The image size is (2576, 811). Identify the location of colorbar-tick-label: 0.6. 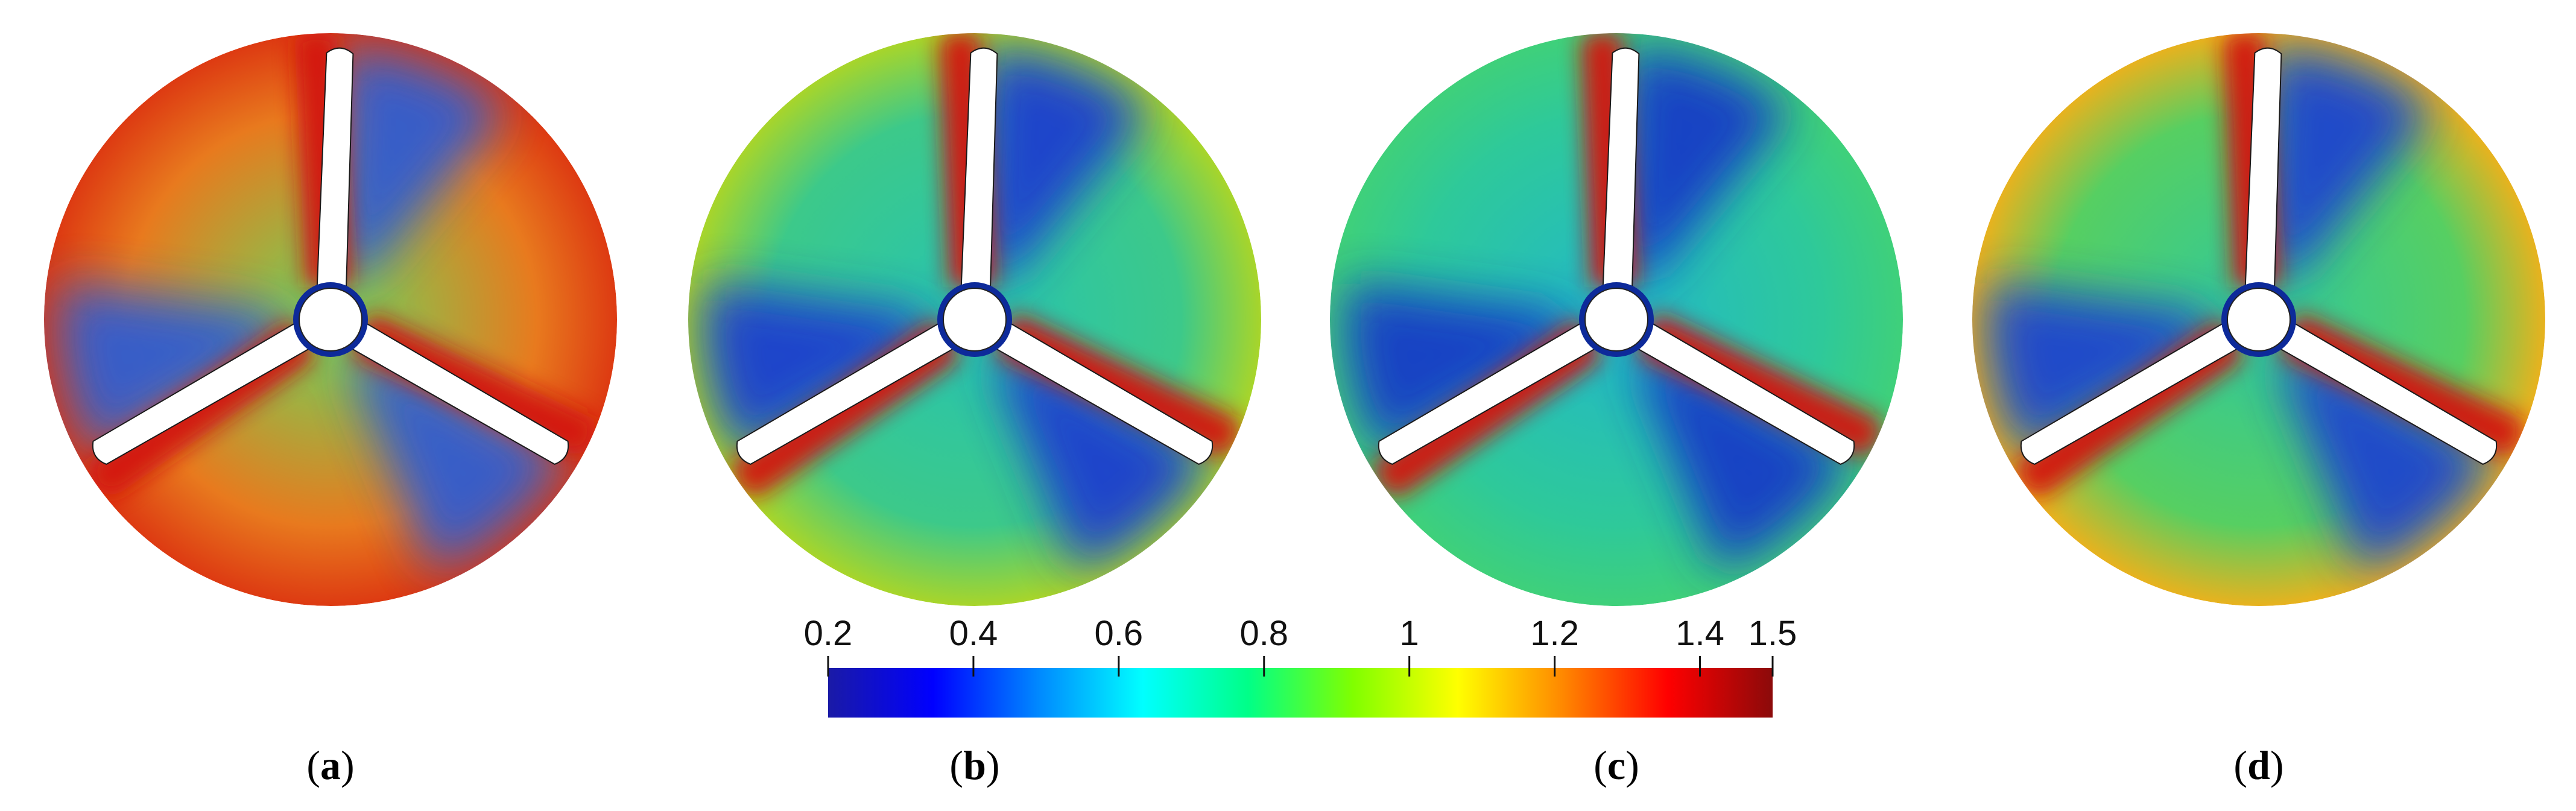
(1119, 633).